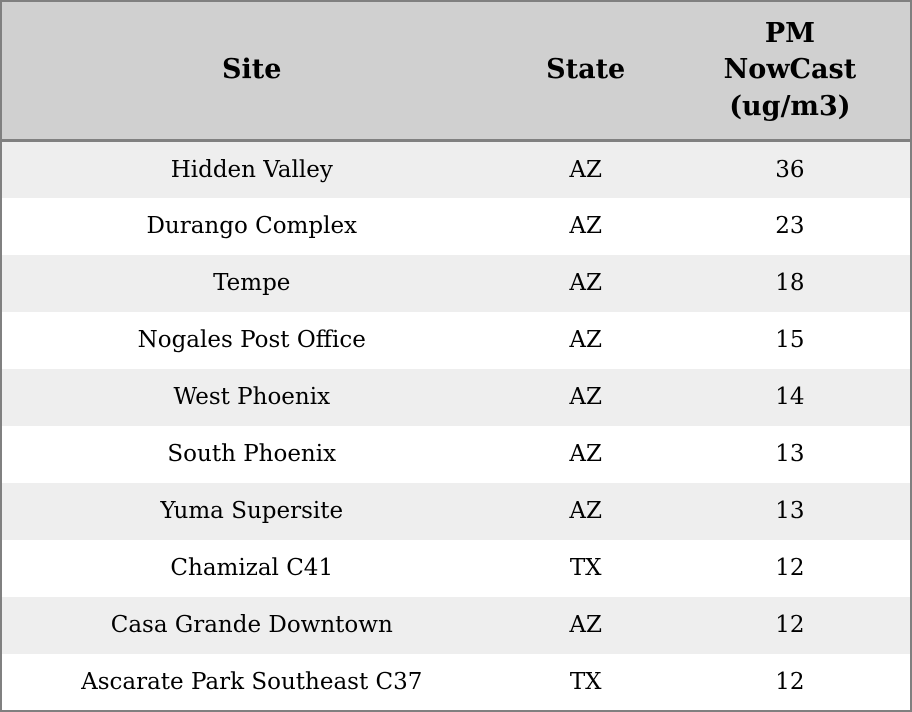  What do you see at coordinates (251, 170) in the screenshot?
I see `site-cell: Hidden Valley` at bounding box center [251, 170].